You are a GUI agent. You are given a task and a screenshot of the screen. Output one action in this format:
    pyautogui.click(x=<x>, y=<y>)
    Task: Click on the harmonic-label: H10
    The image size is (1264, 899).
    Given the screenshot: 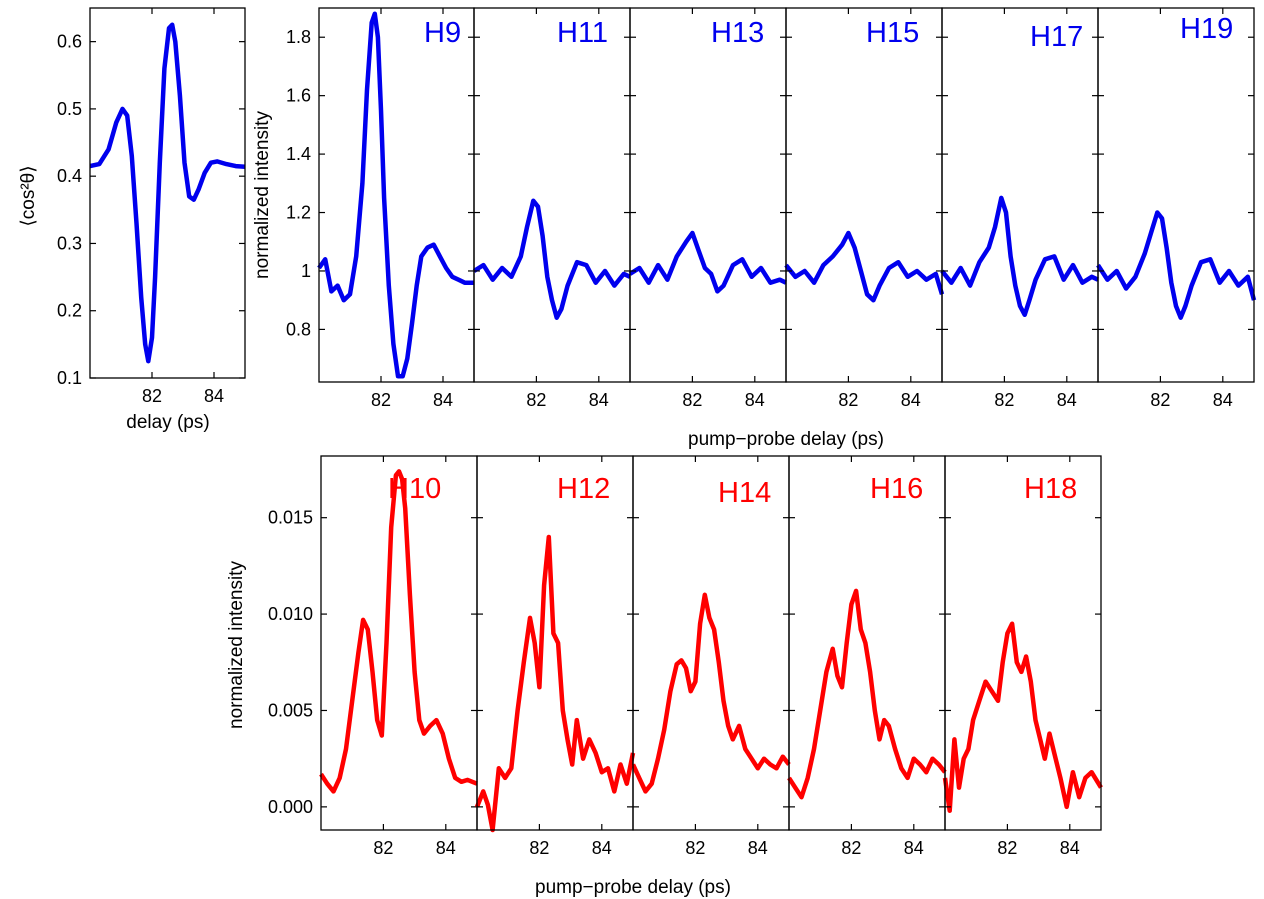 What is the action you would take?
    pyautogui.click(x=414, y=489)
    